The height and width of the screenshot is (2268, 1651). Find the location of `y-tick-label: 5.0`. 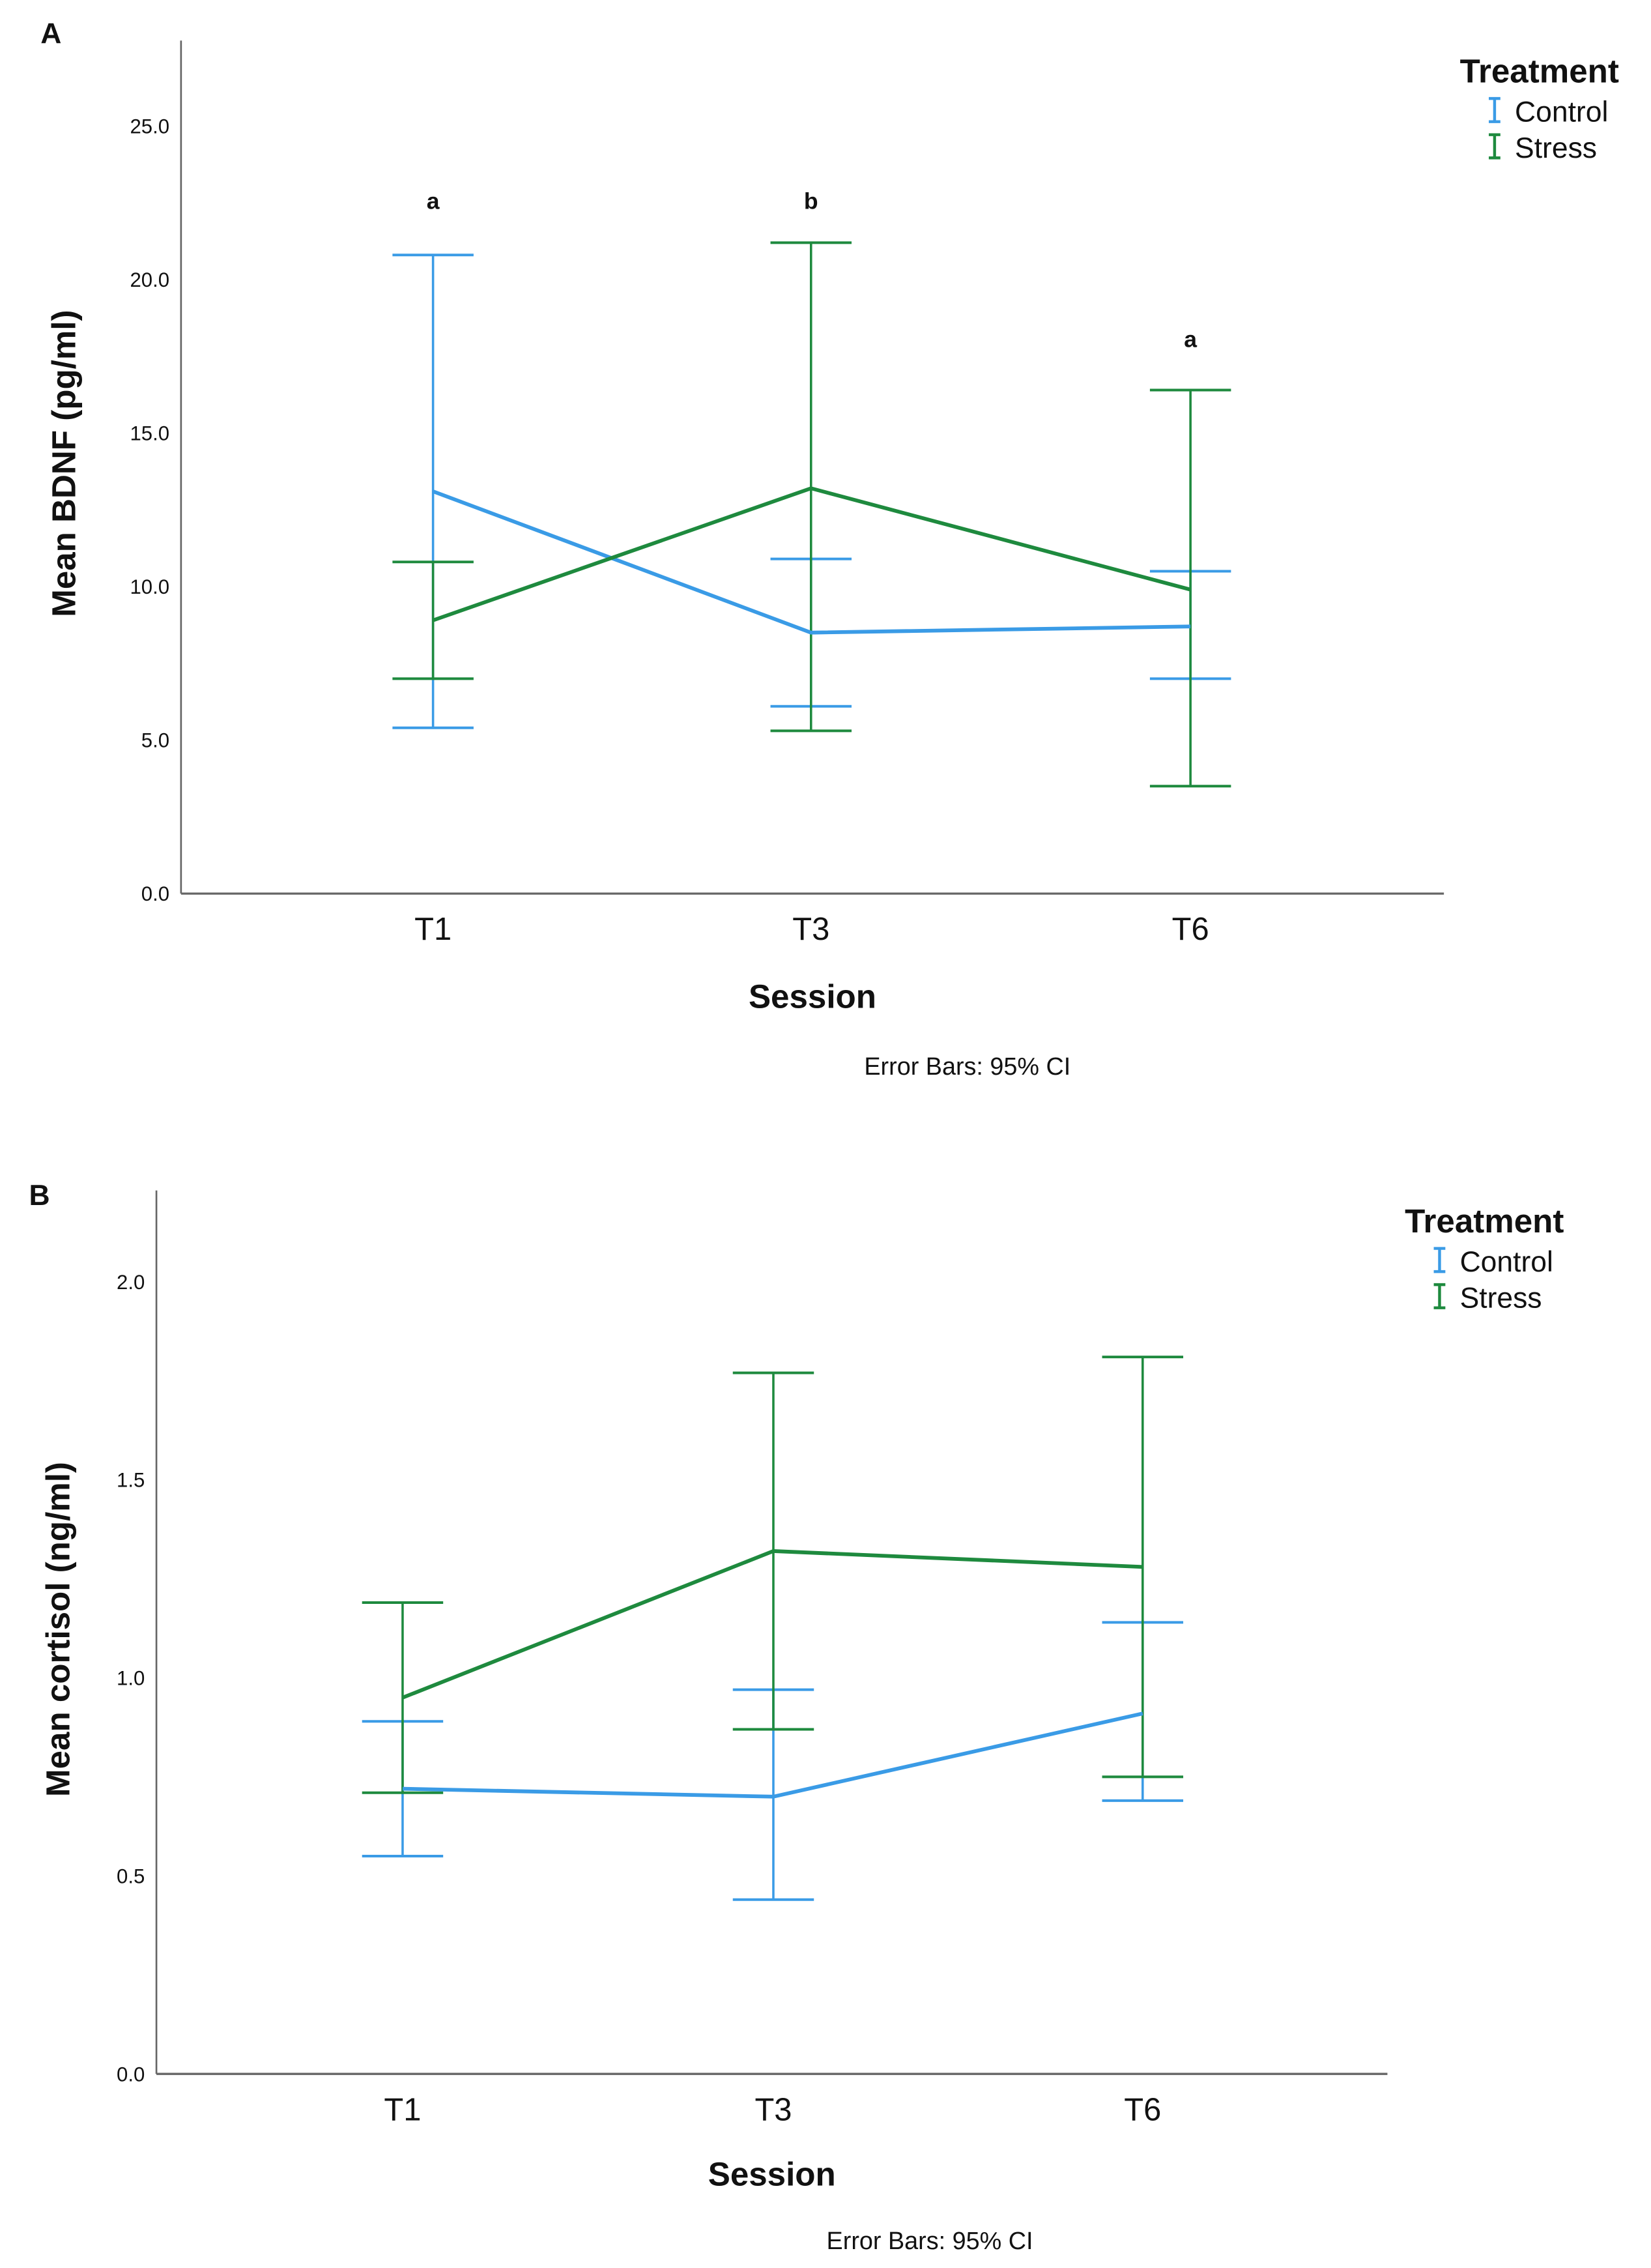

y-tick-label: 5.0 is located at coordinates (155, 740).